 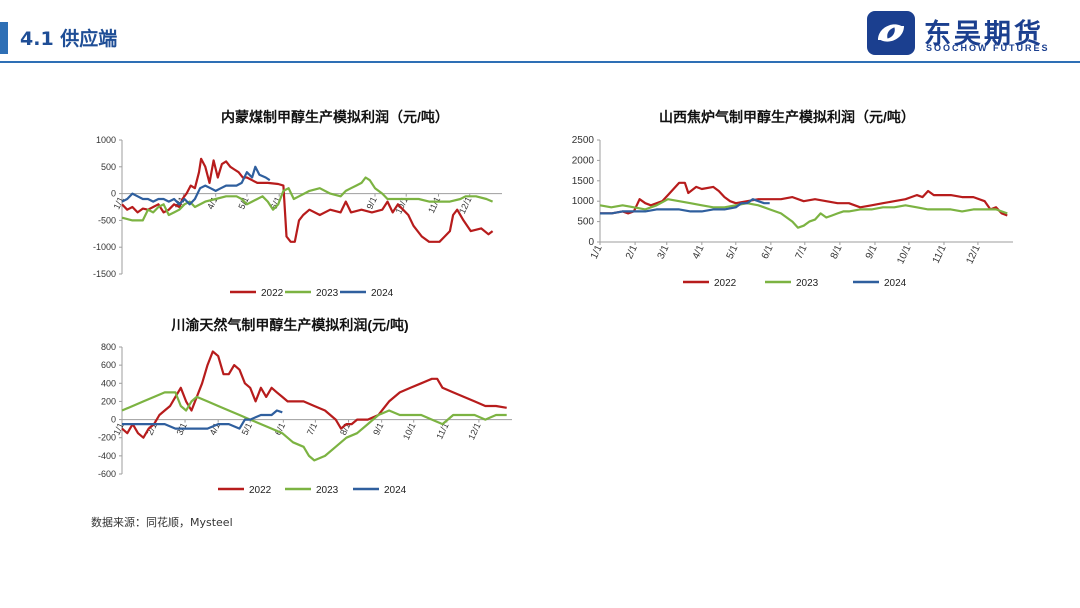 What do you see at coordinates (664, 252) in the screenshot?
I see `x-tick-label: 3/1` at bounding box center [664, 252].